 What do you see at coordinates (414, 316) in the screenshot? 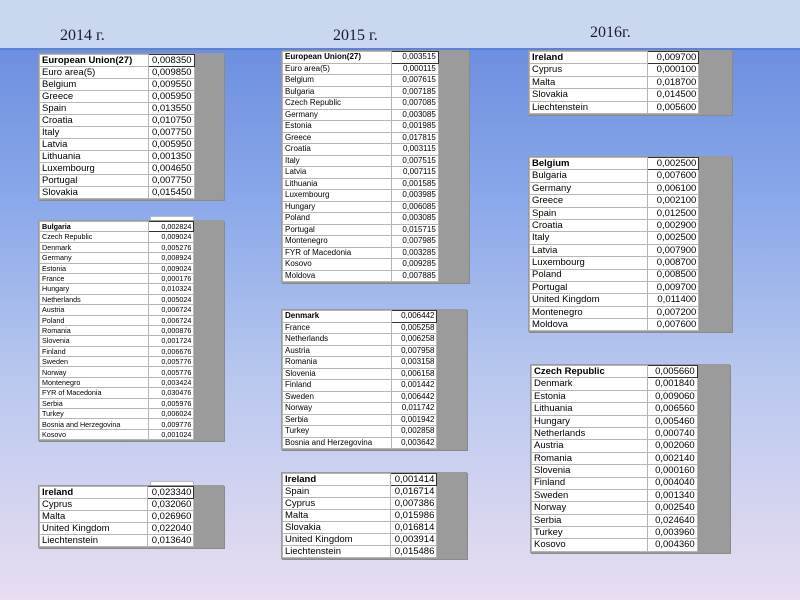
I see `value-cell: 0,006442` at bounding box center [414, 316].